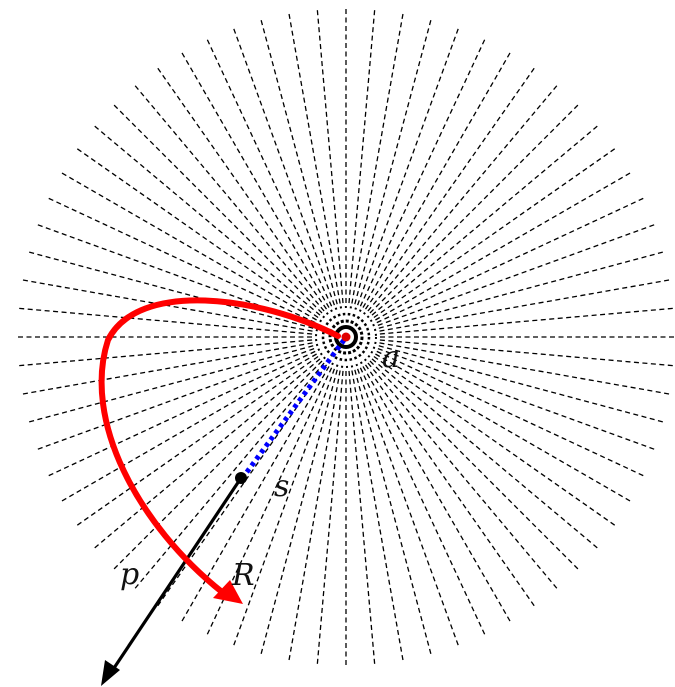  I want to click on red-center-dot, so click(346, 337).